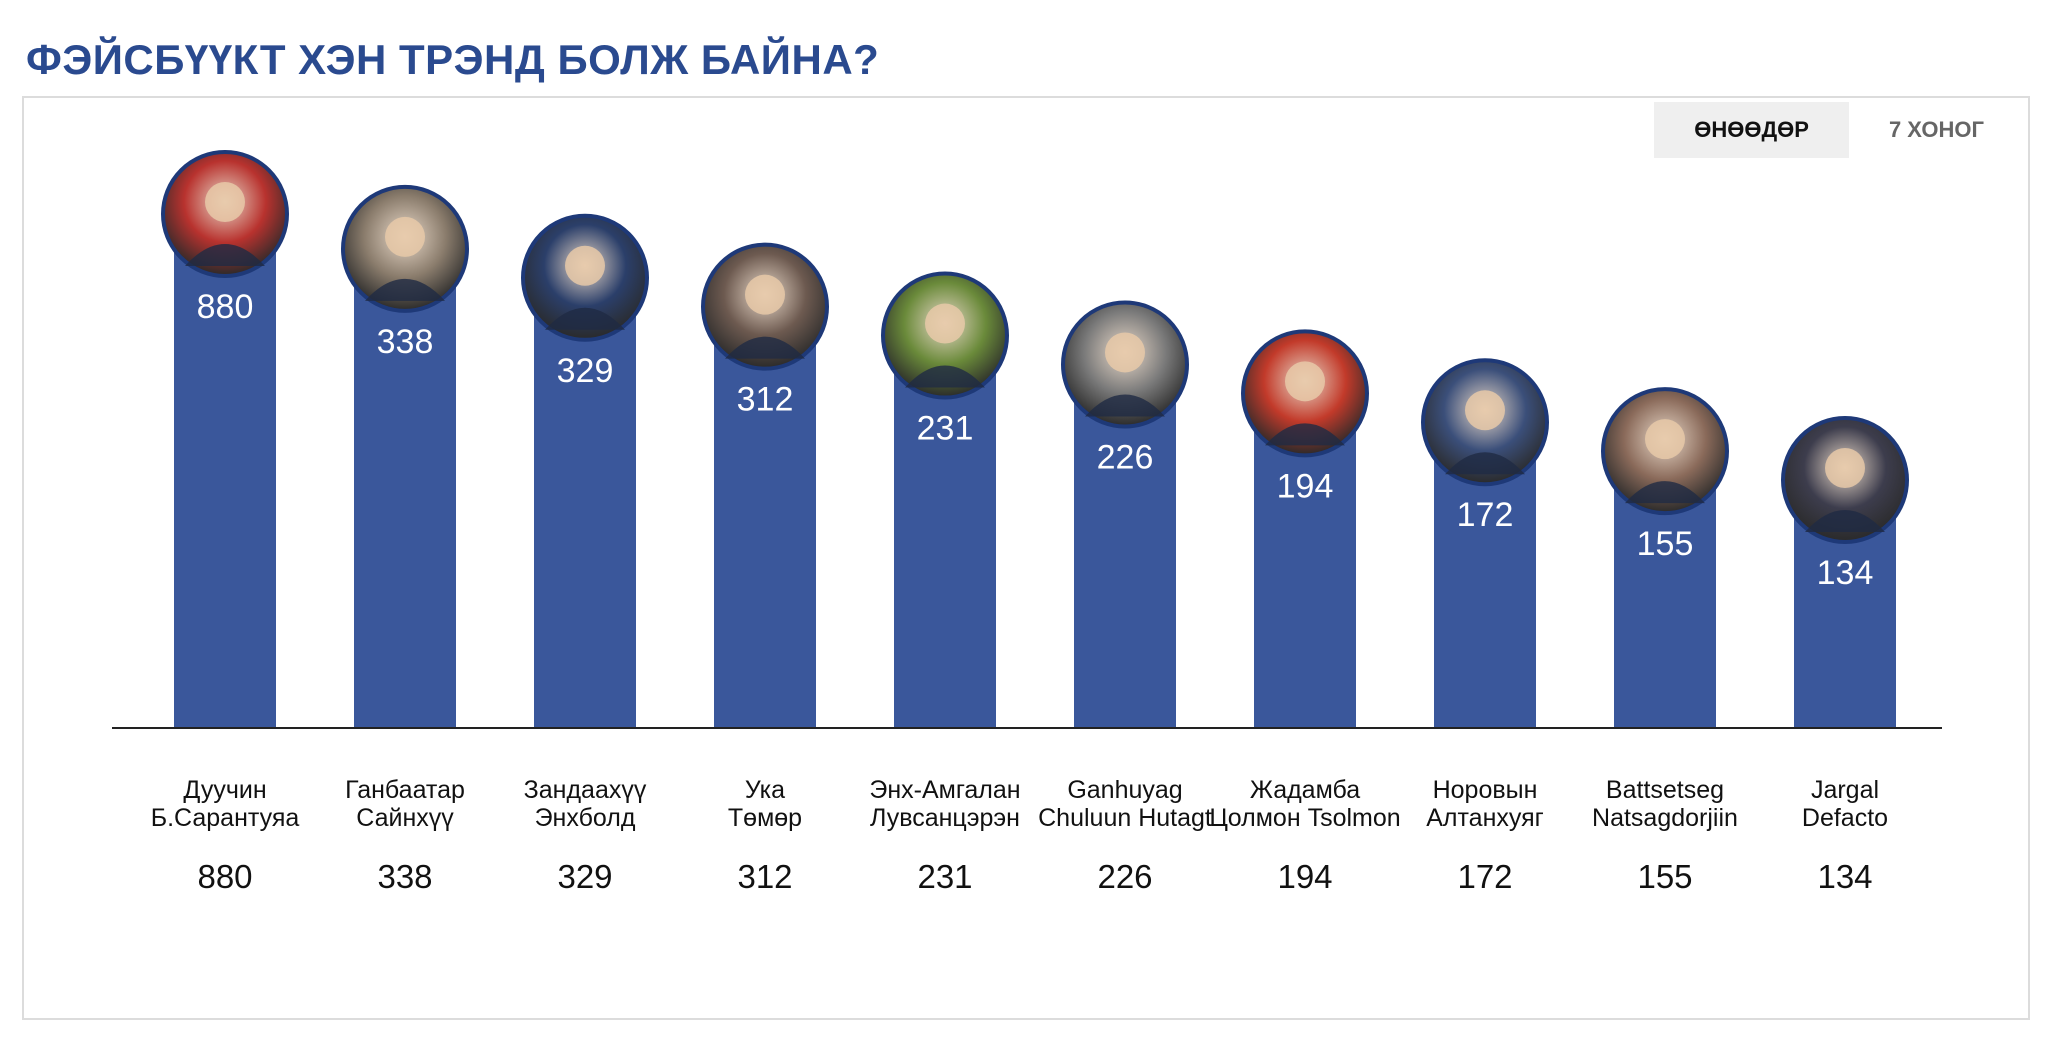  Describe the element at coordinates (405, 790) in the screenshot. I see `category-label: Ганбаатар` at that location.